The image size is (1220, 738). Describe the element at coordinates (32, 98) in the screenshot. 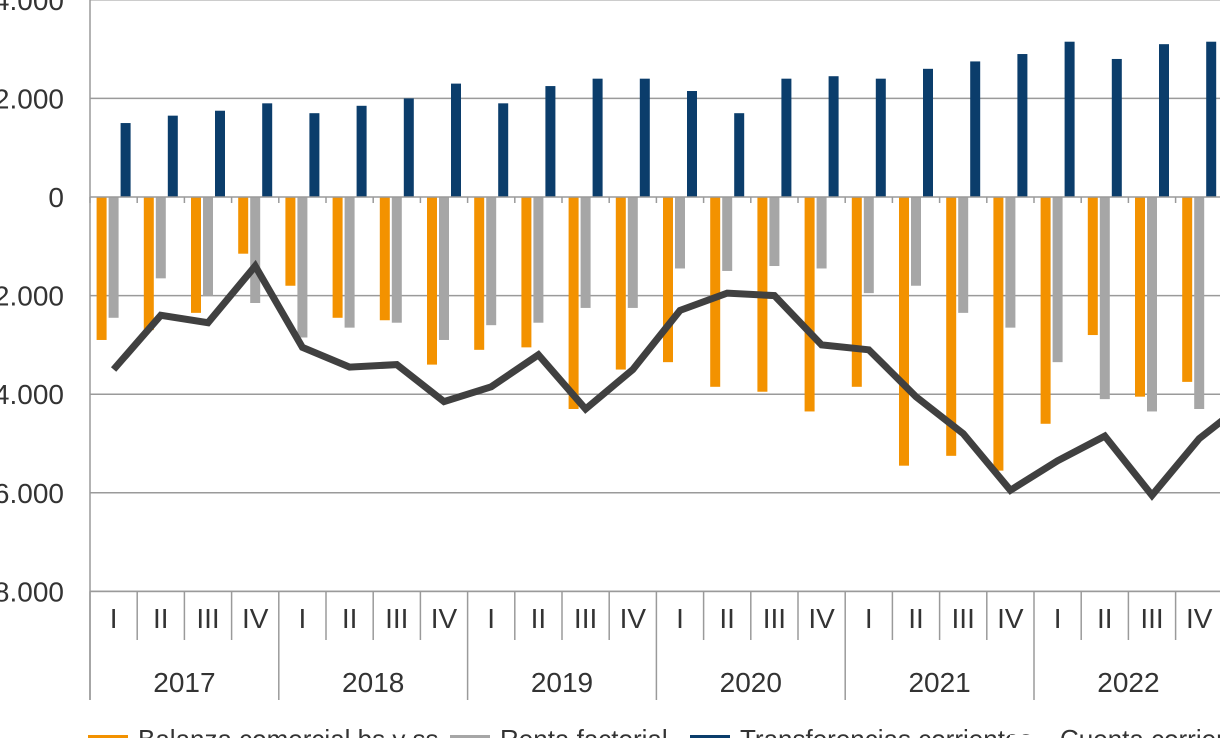

I see `y-tick-label: 2.000` at that location.